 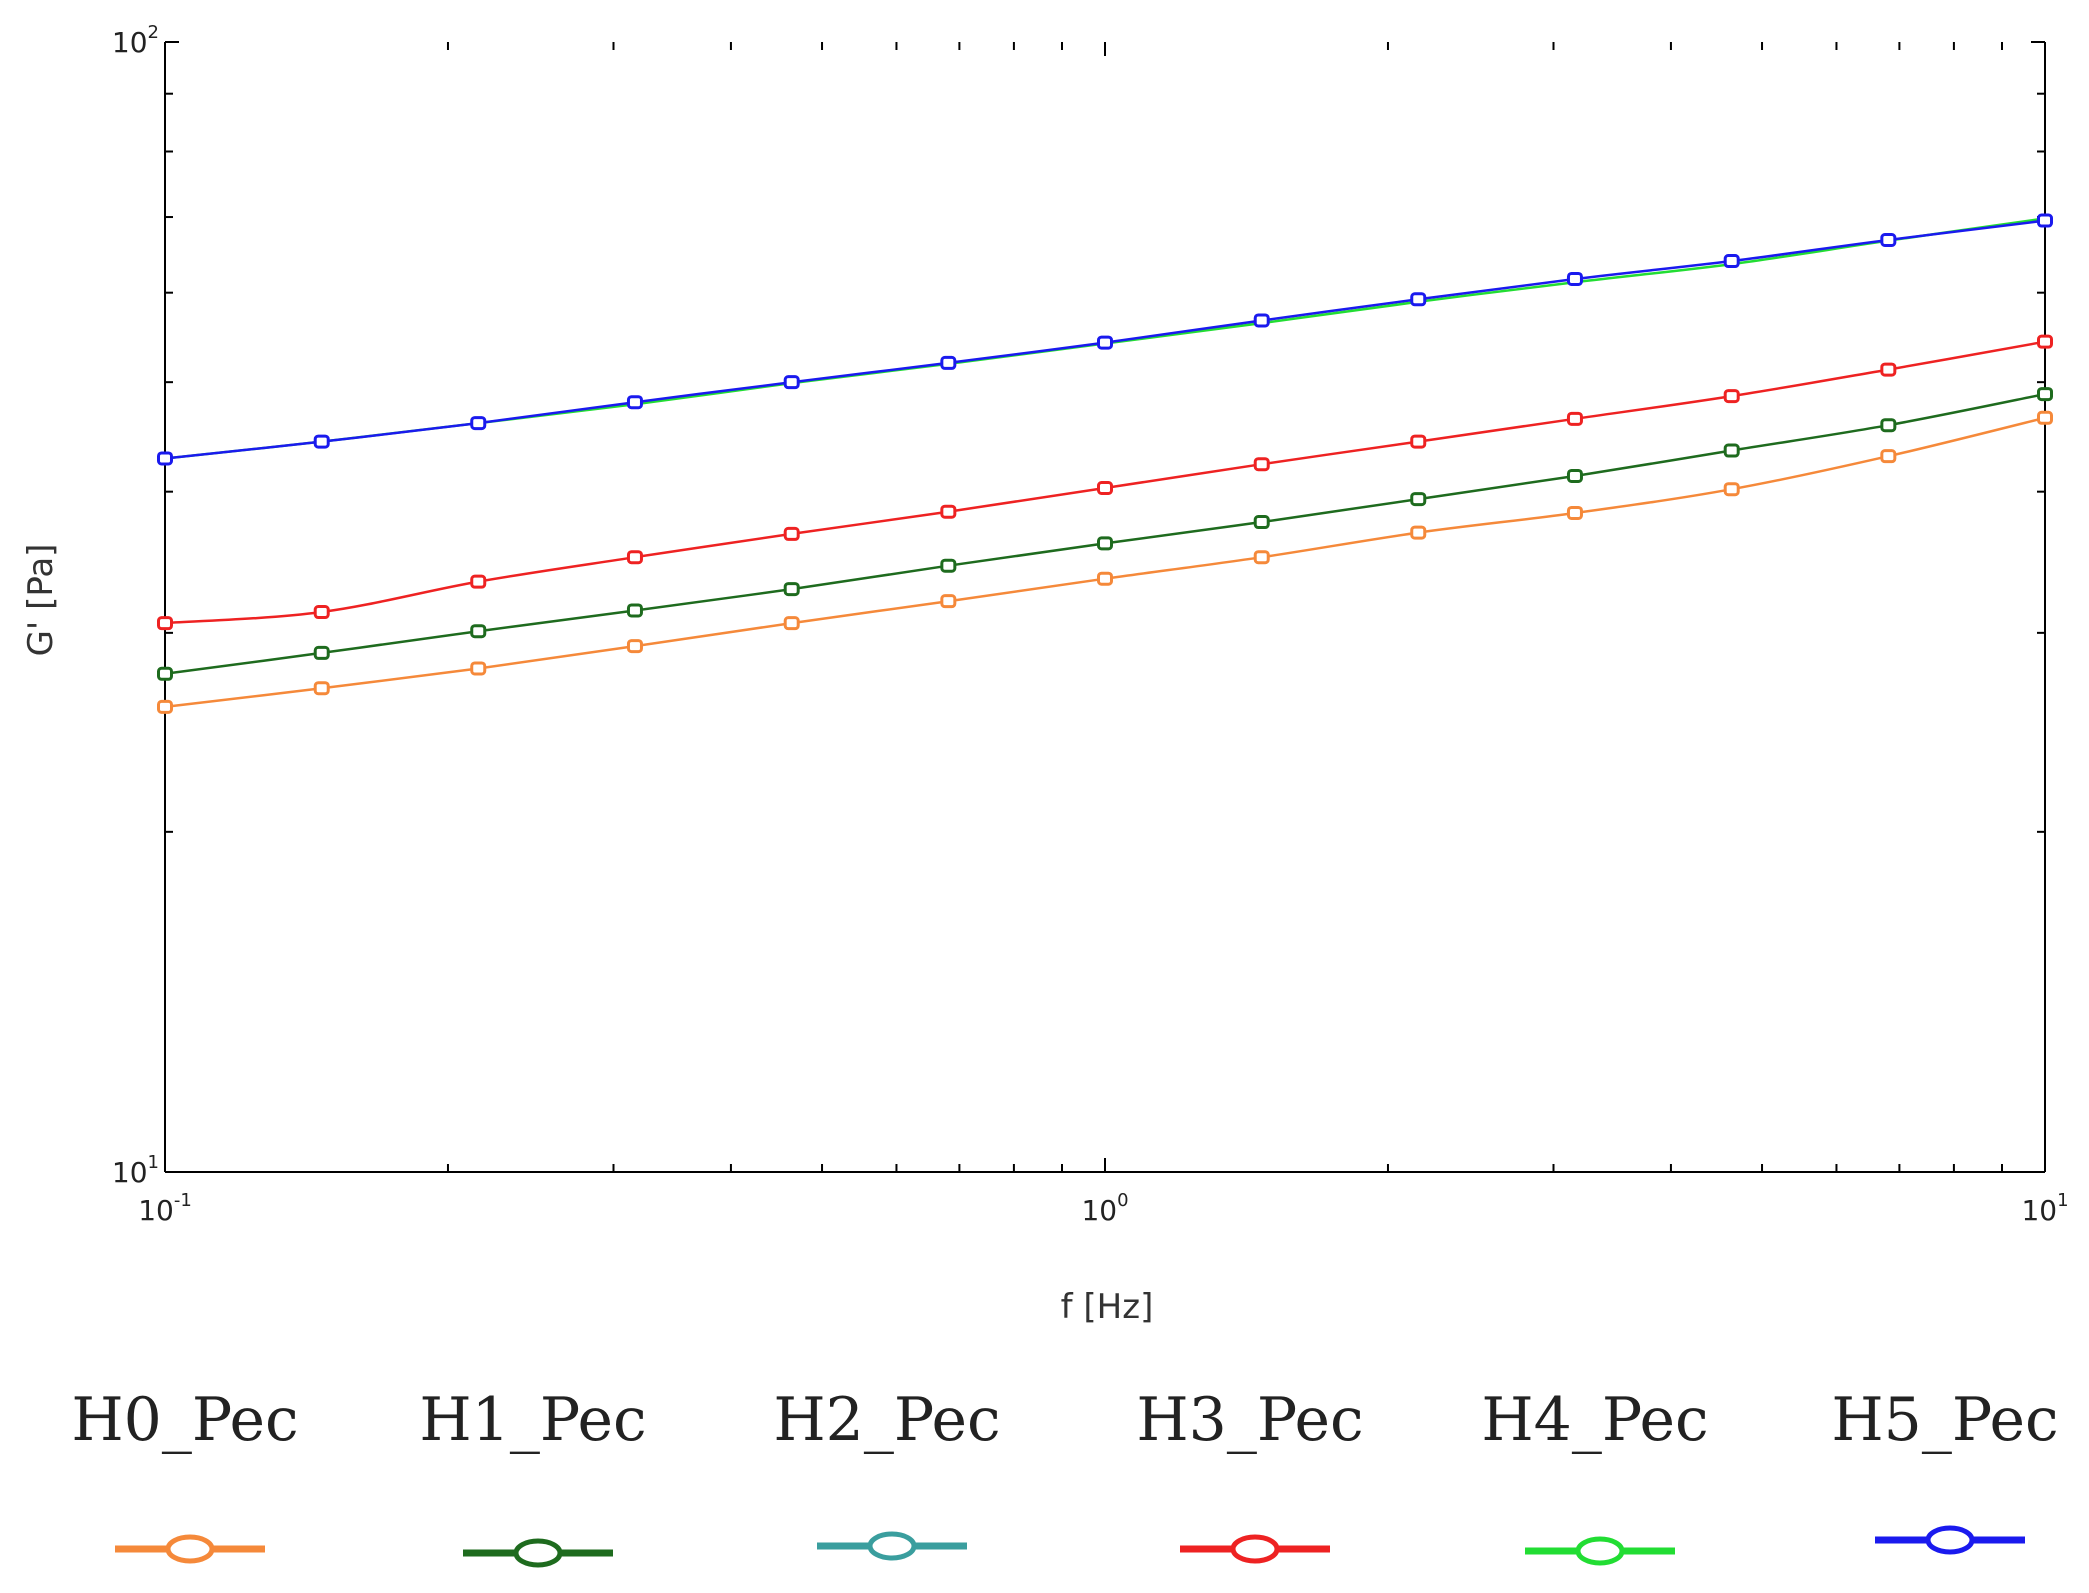 I want to click on legend-label: H4_Pec, so click(x=1594, y=1420).